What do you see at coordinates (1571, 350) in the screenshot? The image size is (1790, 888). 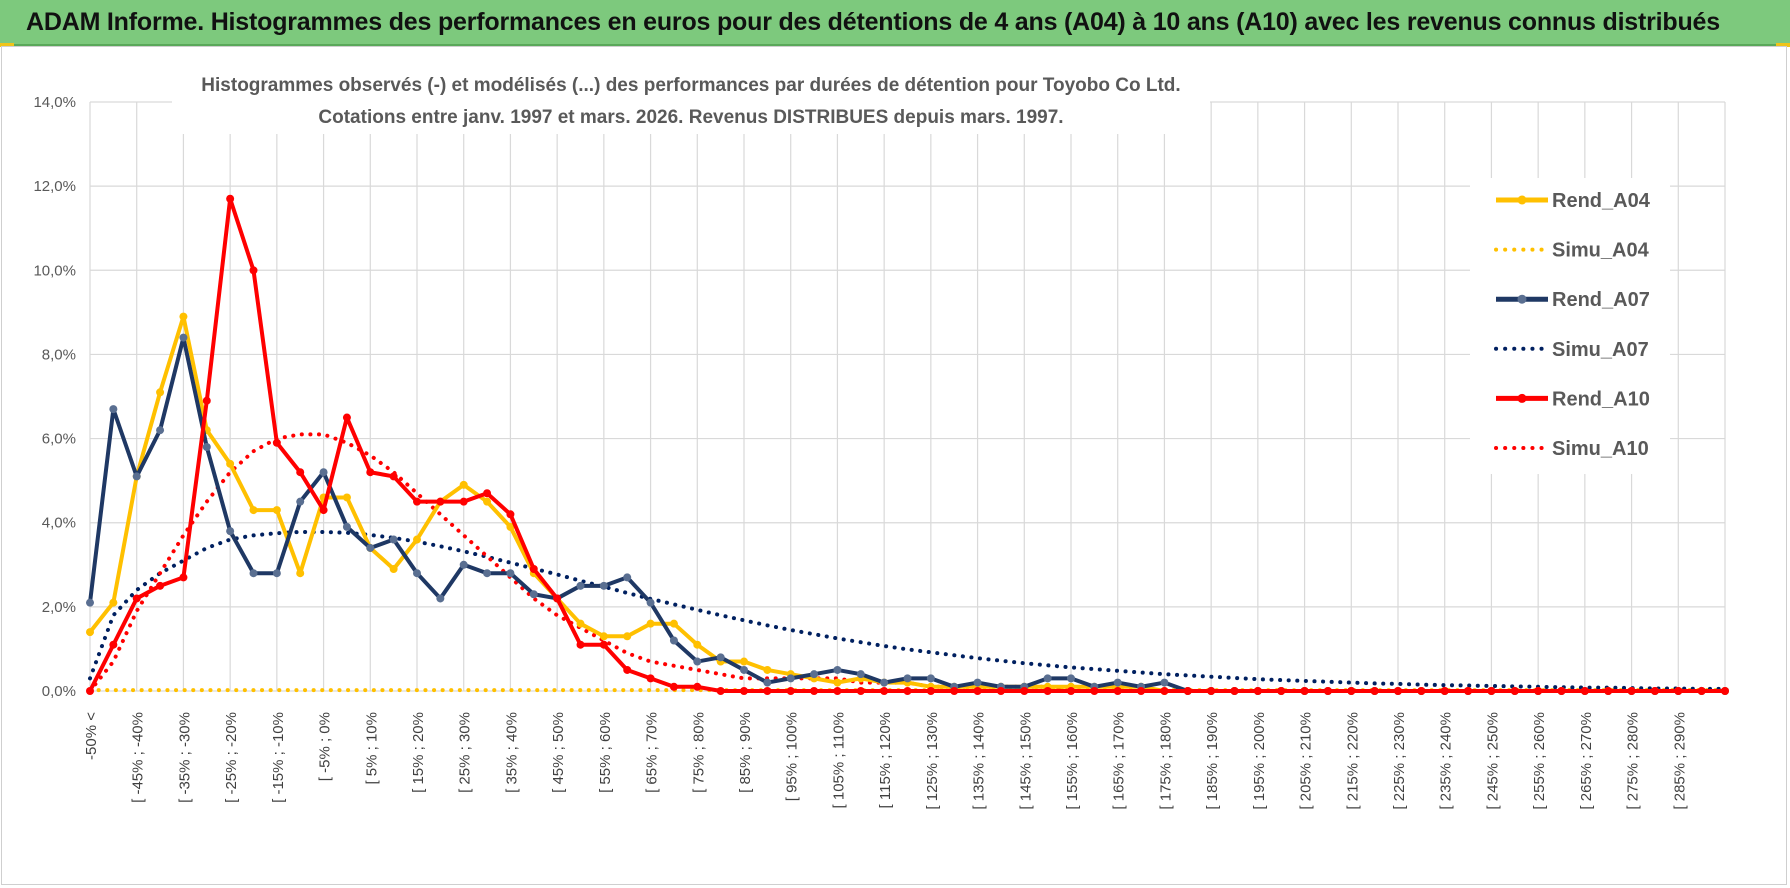 I see `legend-entry-simu-a07: Simu_A07` at bounding box center [1571, 350].